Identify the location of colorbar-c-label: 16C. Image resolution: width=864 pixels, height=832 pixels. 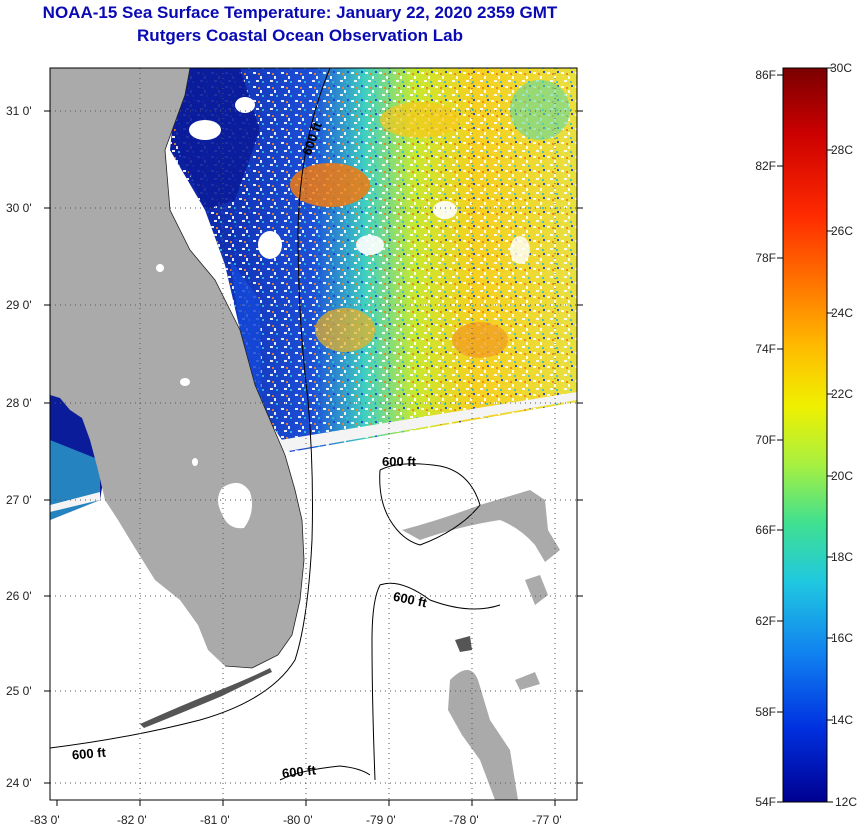
(842, 638).